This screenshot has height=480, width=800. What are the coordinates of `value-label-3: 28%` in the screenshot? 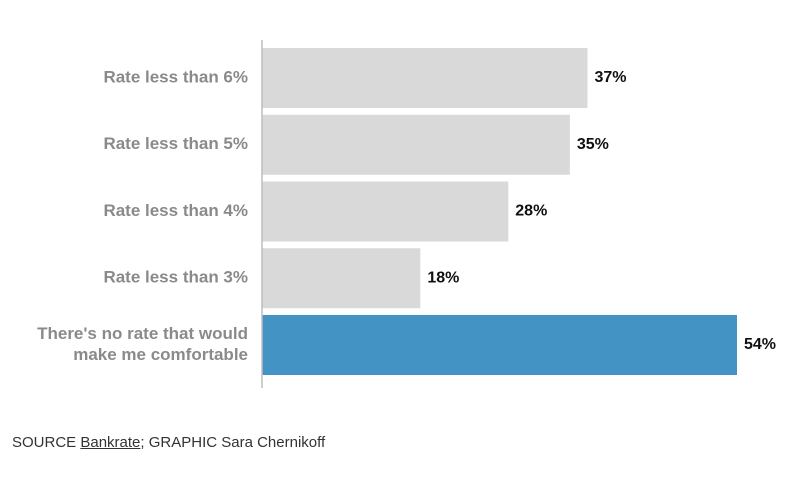 It's located at (531, 211).